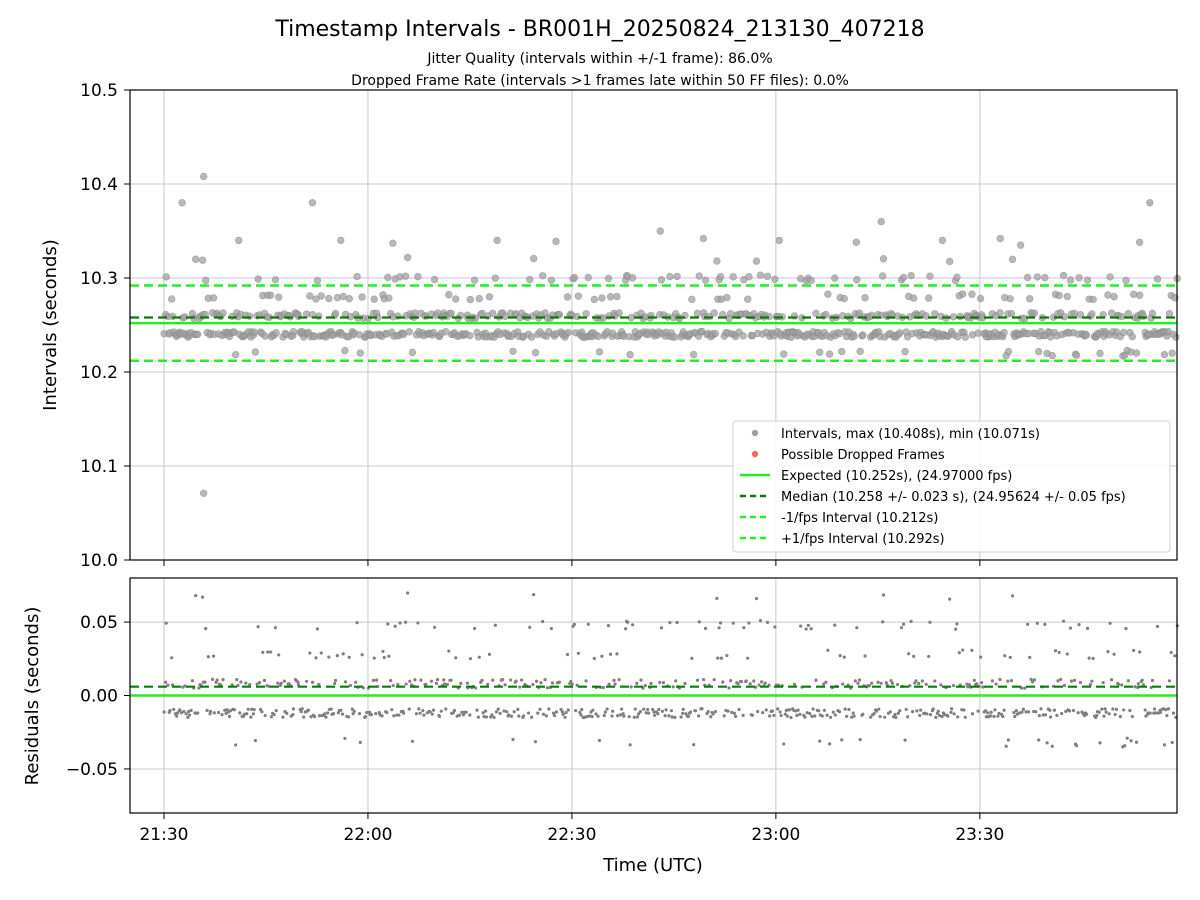  I want to click on intervals-x-ticks, so click(572, 563).